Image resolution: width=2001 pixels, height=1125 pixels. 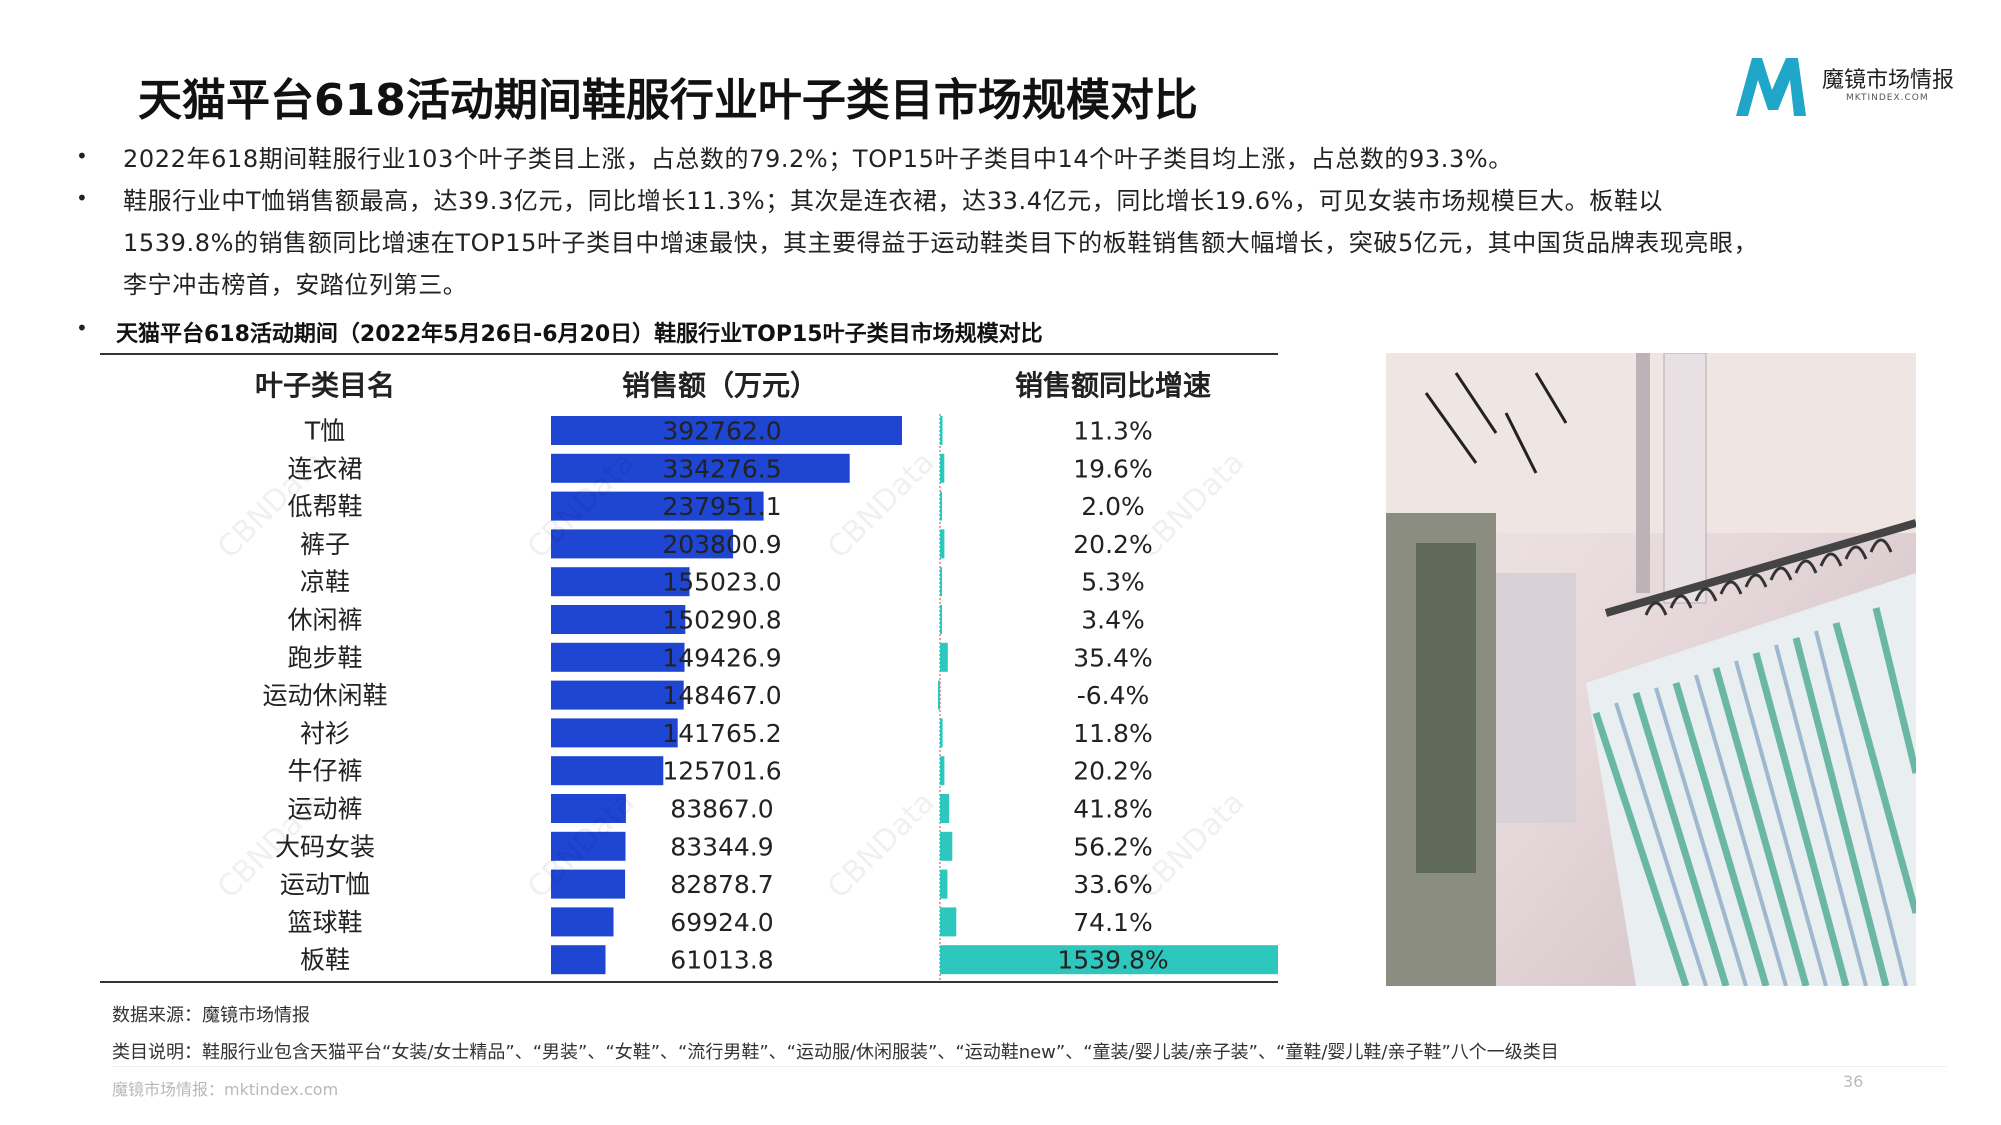 What do you see at coordinates (1888, 80) in the screenshot?
I see `logo-name-cn: 魔镜市场情报` at bounding box center [1888, 80].